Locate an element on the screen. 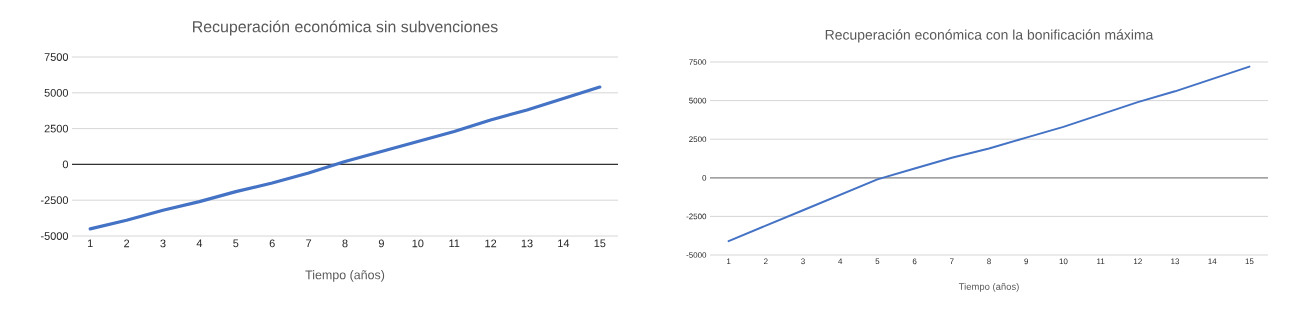  y-tick-label: 2500 is located at coordinates (56, 128).